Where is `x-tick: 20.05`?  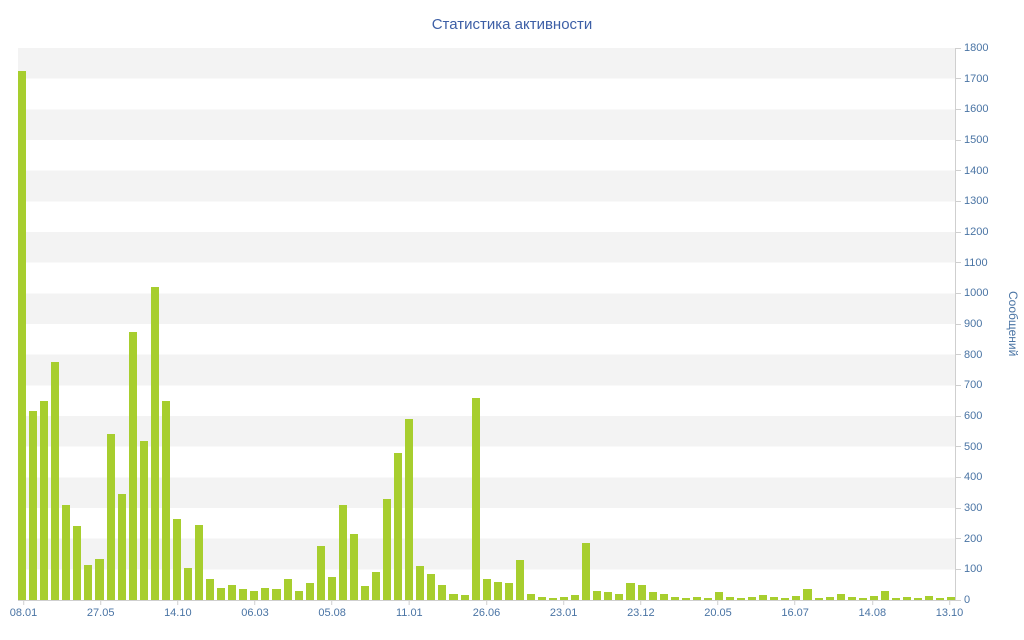
x-tick: 20.05 is located at coordinates (718, 610).